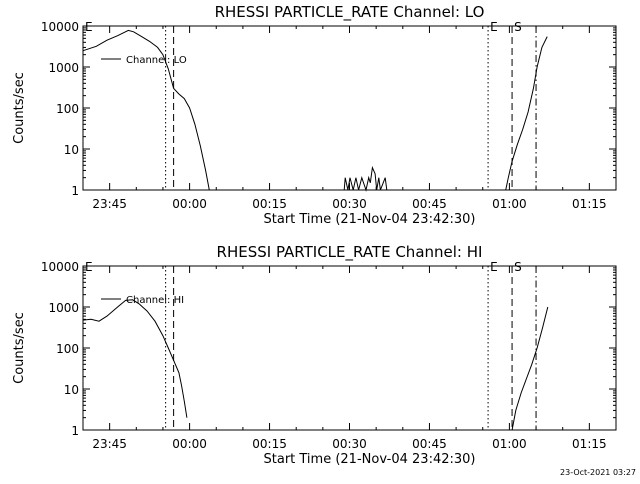 The width and height of the screenshot is (640, 484). What do you see at coordinates (350, 252) in the screenshot?
I see `chart-title: RHESSI PARTICLE_RATE Channel: HI` at bounding box center [350, 252].